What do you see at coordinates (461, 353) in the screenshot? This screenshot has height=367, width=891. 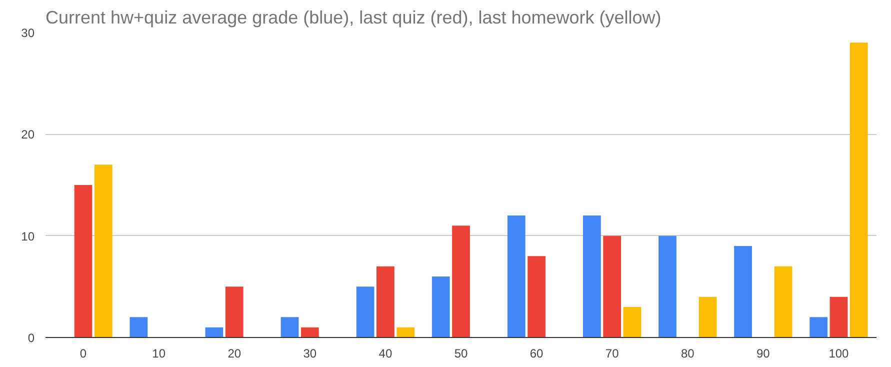 I see `x-tick-label: 50` at bounding box center [461, 353].